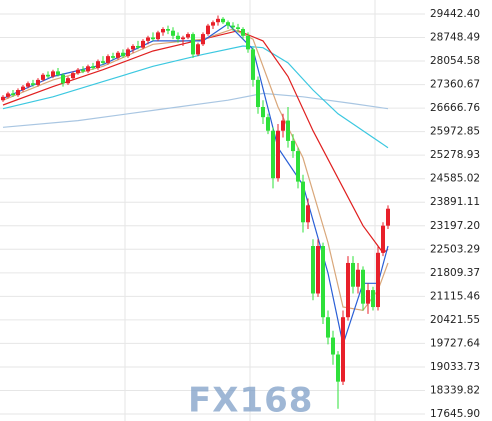 The width and height of the screenshot is (492, 421). Describe the element at coordinates (455, 273) in the screenshot. I see `y-tick-label: 21809.37` at that location.